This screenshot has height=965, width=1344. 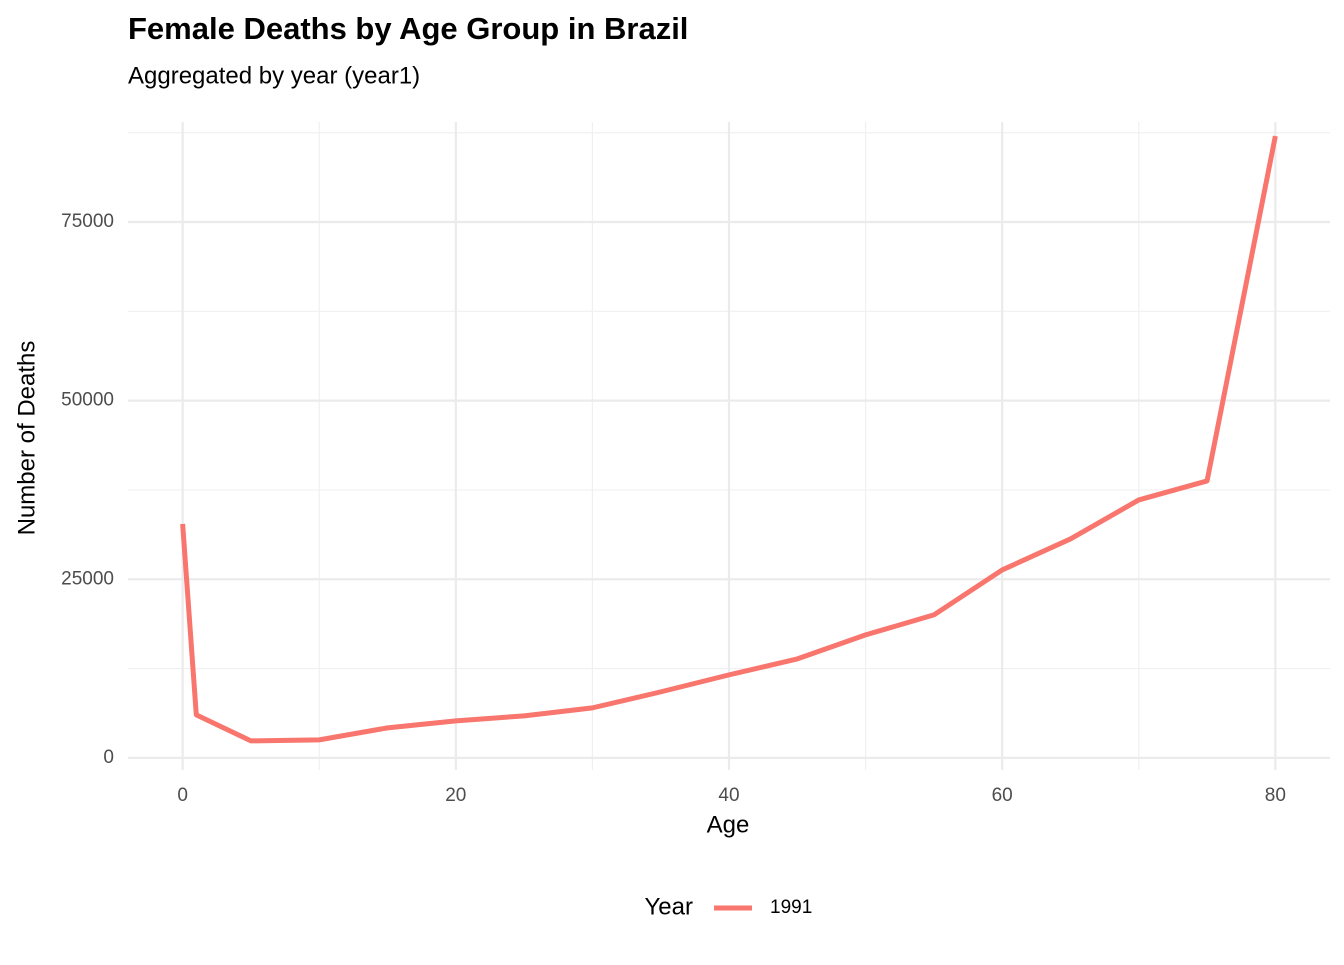 I want to click on x-tick-label: 60, so click(x=1002, y=795).